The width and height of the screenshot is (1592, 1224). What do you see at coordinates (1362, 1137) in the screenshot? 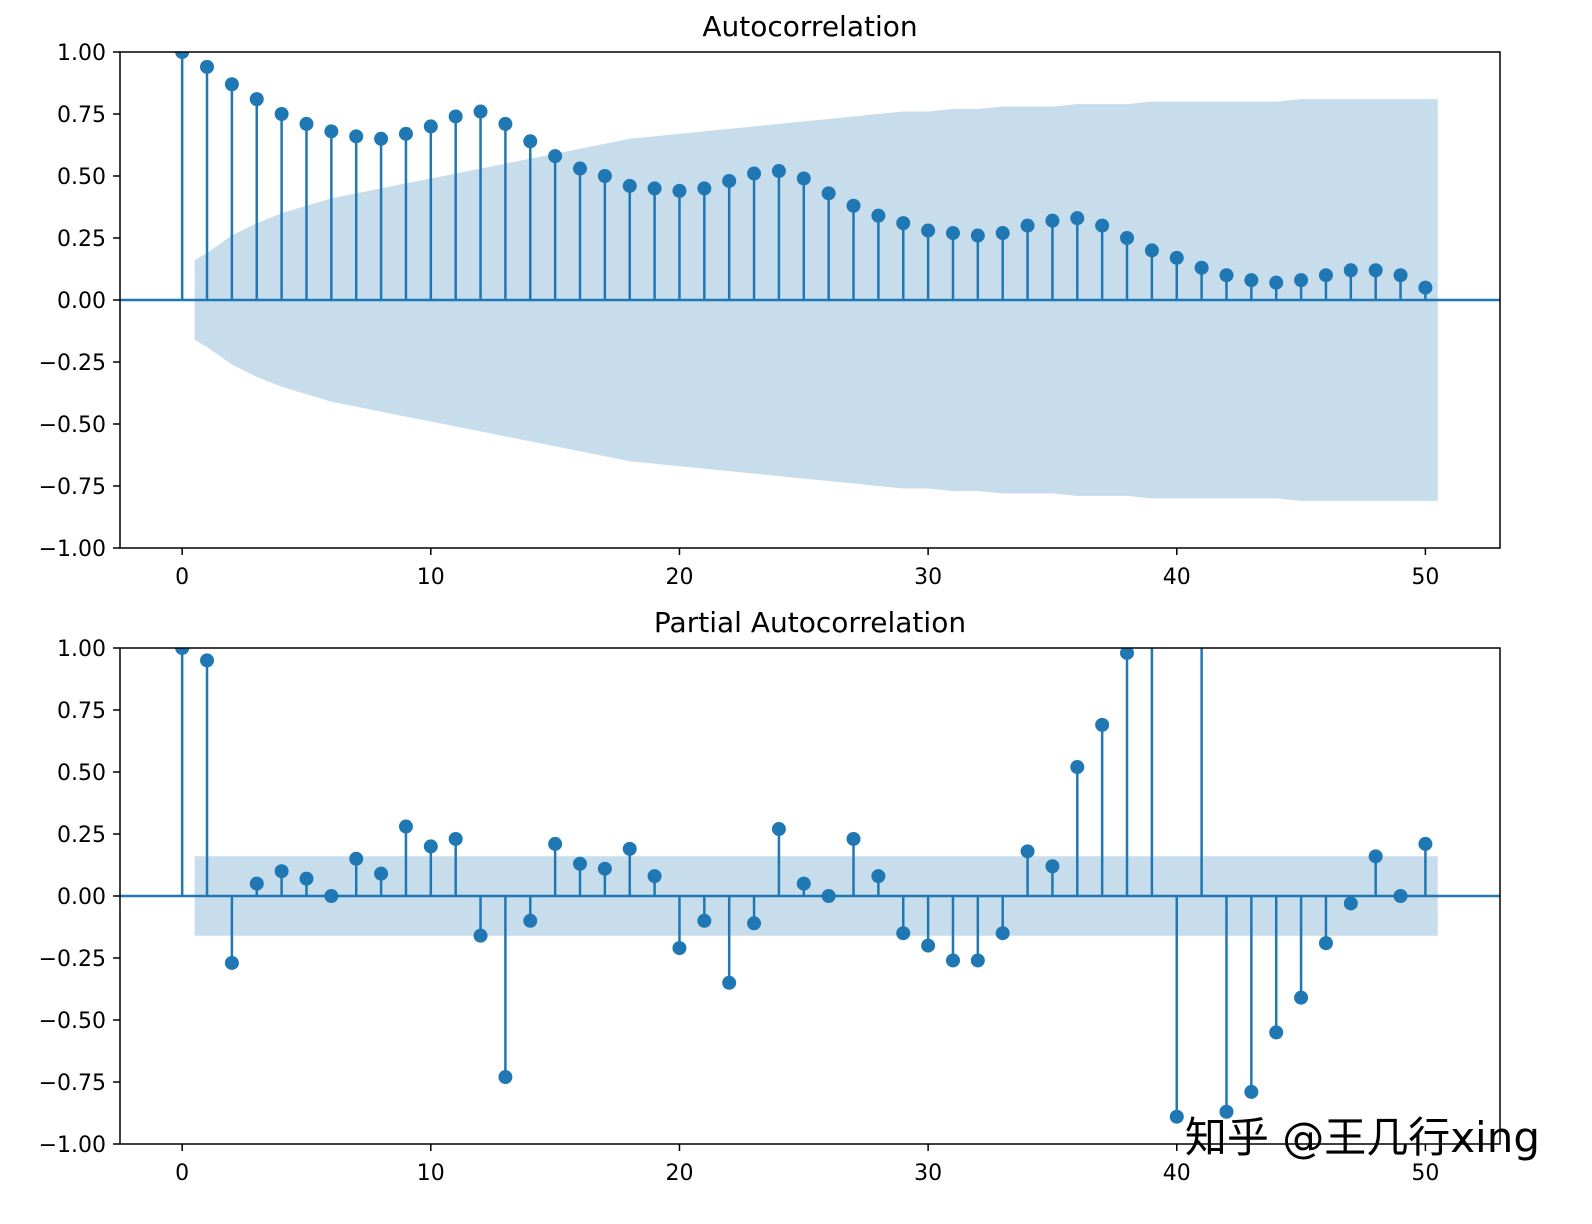
I see `watermark-text: 知乎 @王几行xing` at bounding box center [1362, 1137].